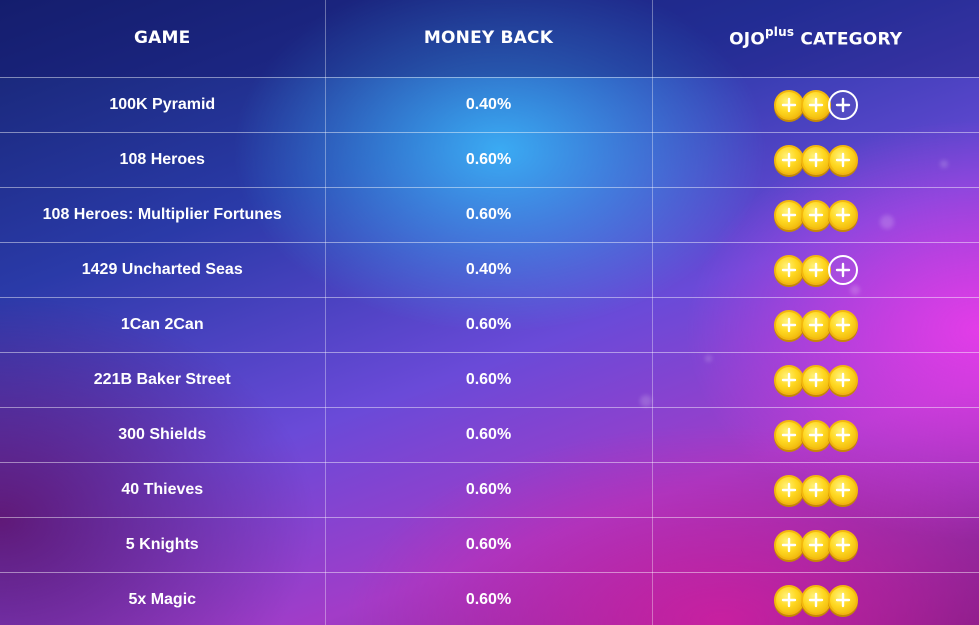 This screenshot has width=979, height=625. What do you see at coordinates (163, 545) in the screenshot?
I see `game-name-cell: 5 Knights` at bounding box center [163, 545].